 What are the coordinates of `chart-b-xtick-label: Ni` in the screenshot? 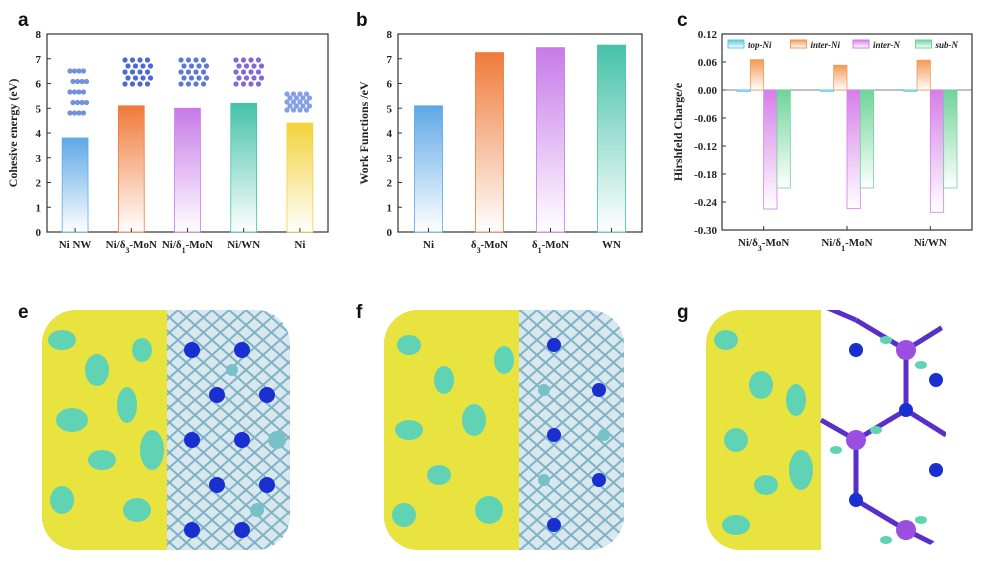 It's located at (428, 245).